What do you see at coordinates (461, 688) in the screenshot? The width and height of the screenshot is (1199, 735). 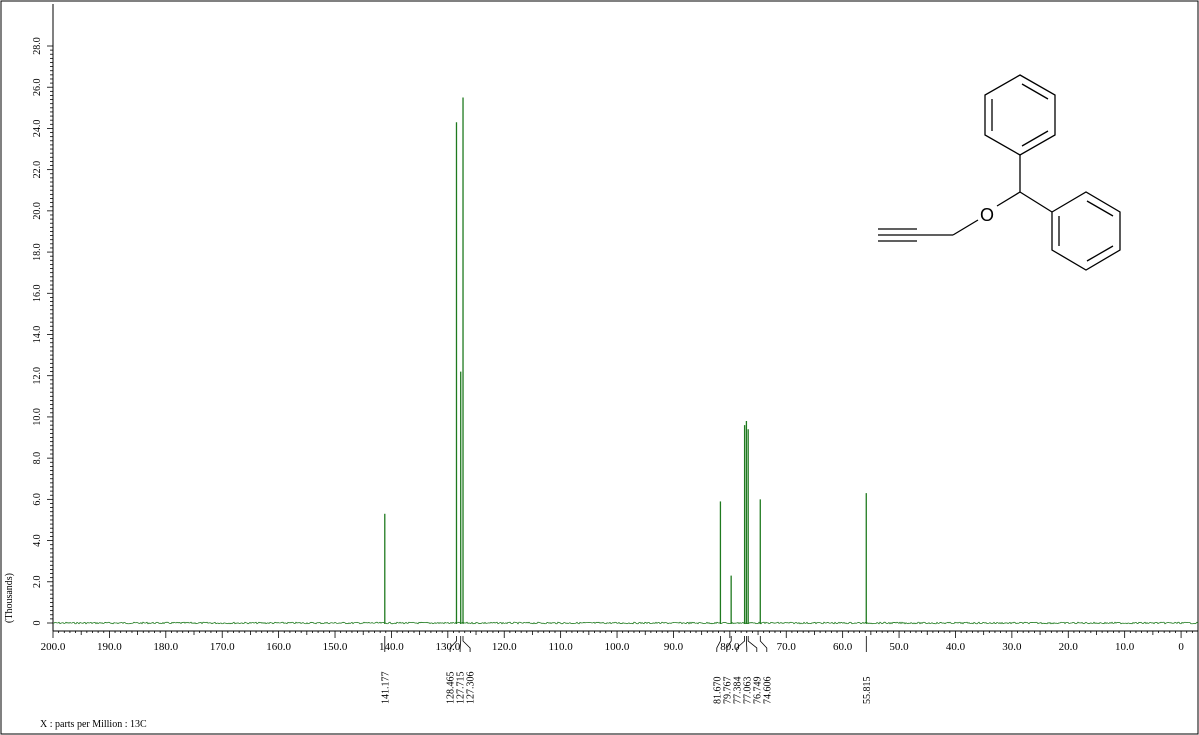 I see `peak-label: 127.715` at bounding box center [461, 688].